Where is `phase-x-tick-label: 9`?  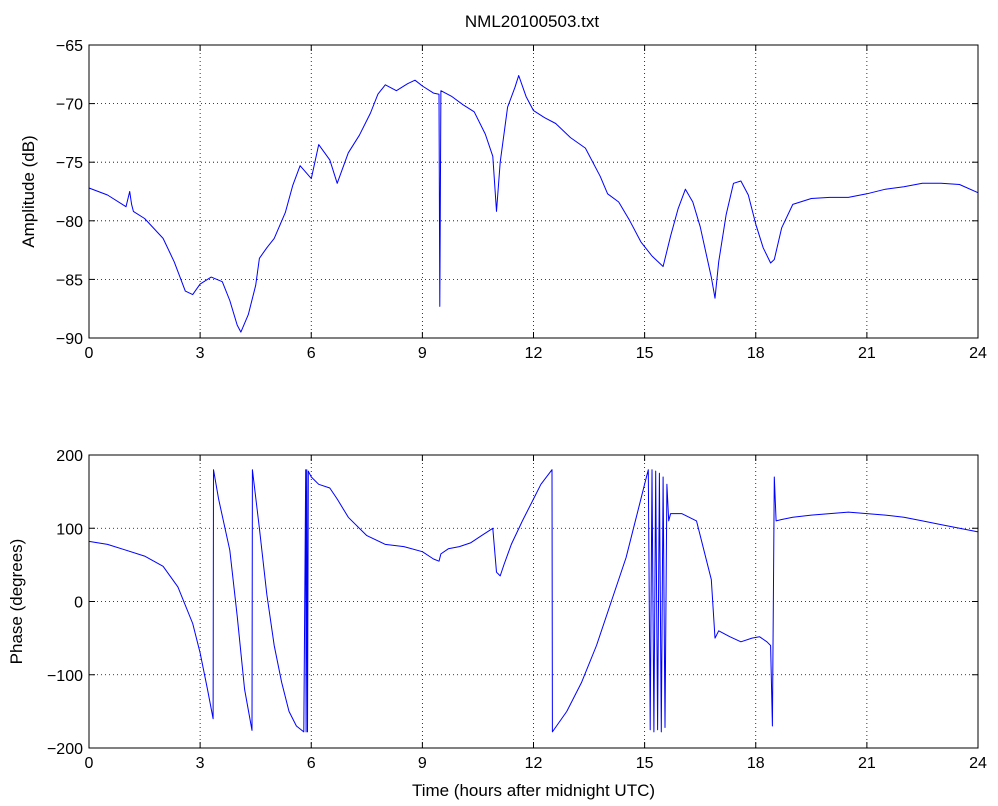
phase-x-tick-label: 9 is located at coordinates (422, 763).